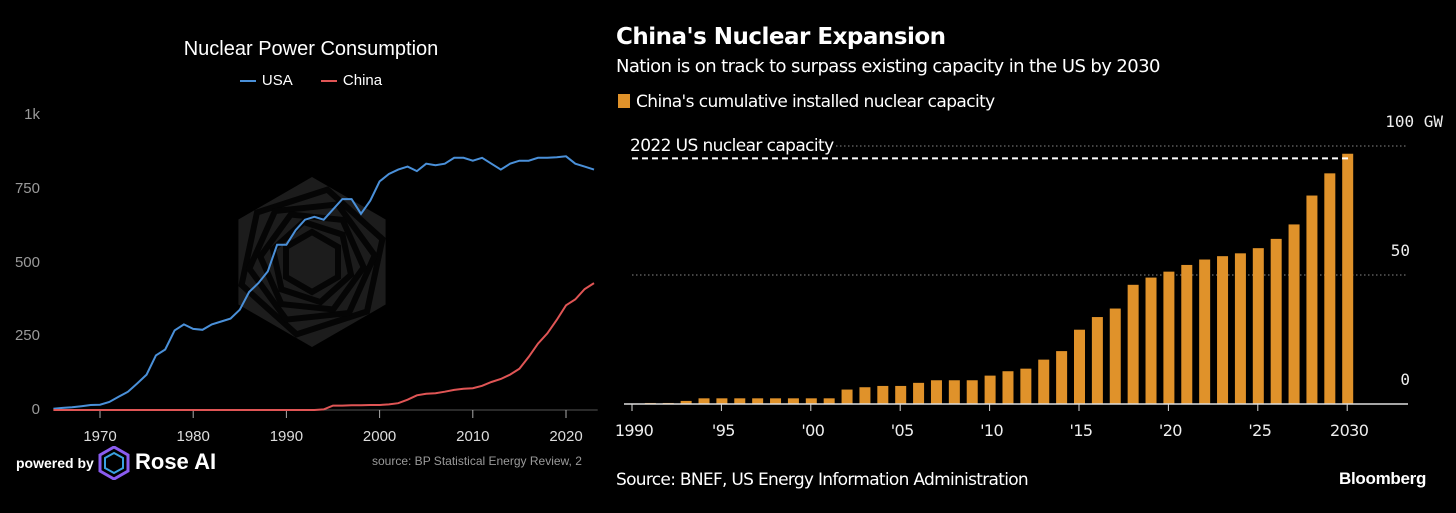  I want to click on x-tick-label: 2030, so click(1349, 430).